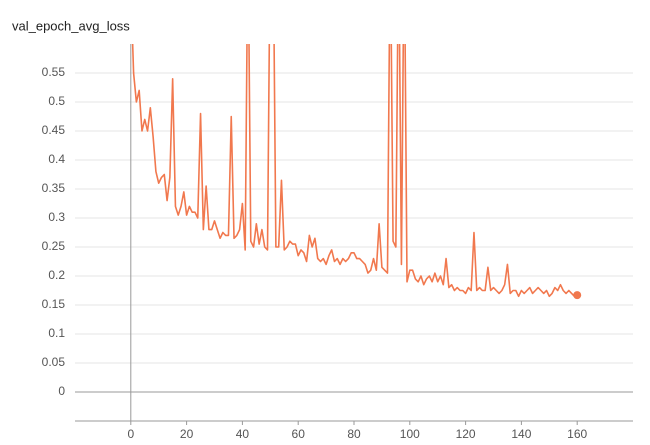 The image size is (650, 445). I want to click on x-tick-label: 140, so click(521, 434).